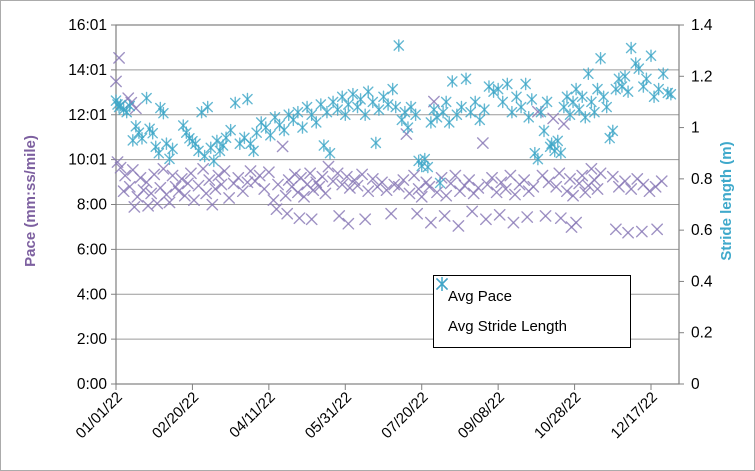 The width and height of the screenshot is (755, 471). Describe the element at coordinates (702, 76) in the screenshot. I see `y-right-tick-label: 1.2` at that location.